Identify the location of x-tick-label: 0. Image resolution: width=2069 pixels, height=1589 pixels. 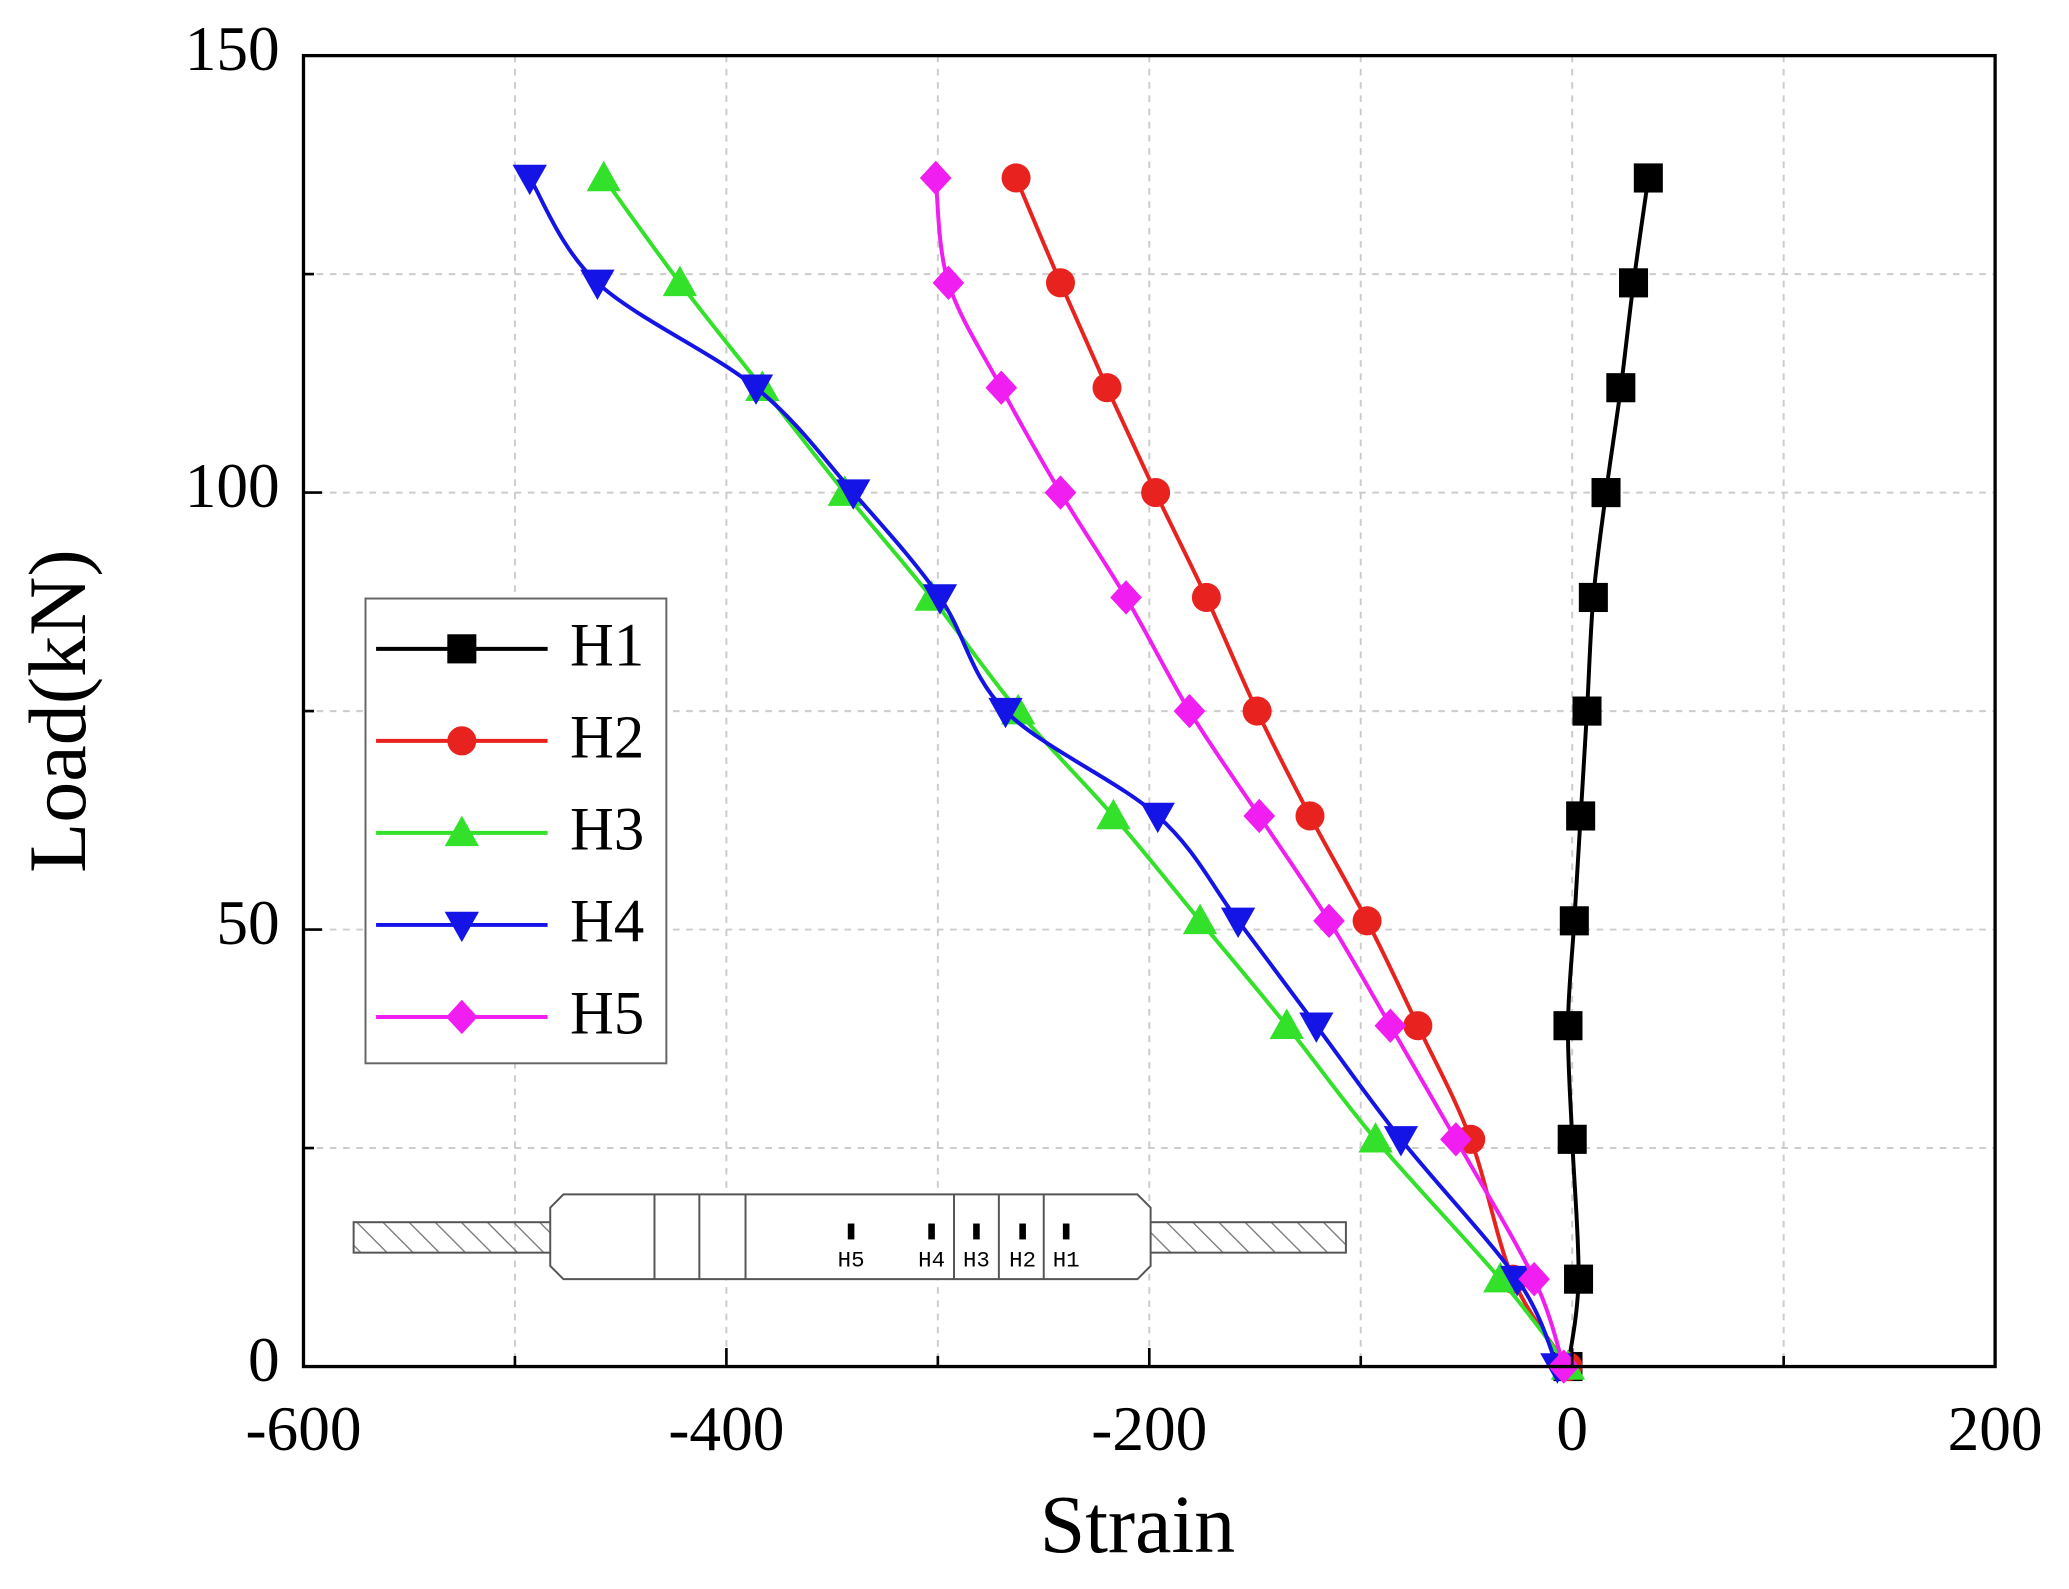
(1572, 1428).